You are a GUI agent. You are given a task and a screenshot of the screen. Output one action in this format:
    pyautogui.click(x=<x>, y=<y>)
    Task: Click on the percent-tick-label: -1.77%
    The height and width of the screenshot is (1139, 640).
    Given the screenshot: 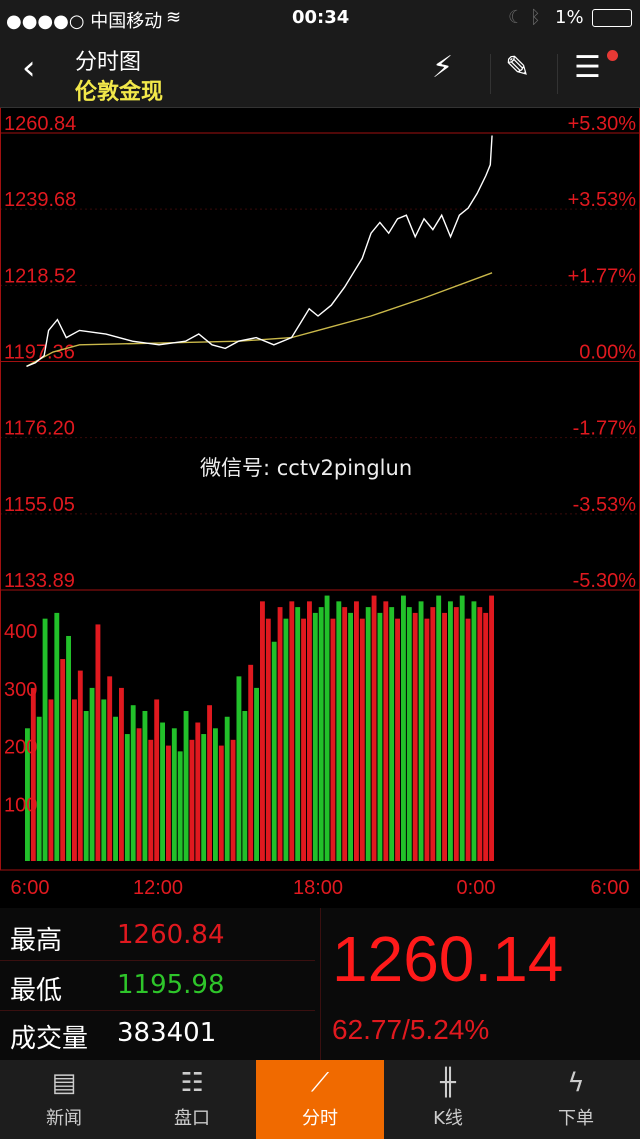 What is the action you would take?
    pyautogui.click(x=605, y=429)
    